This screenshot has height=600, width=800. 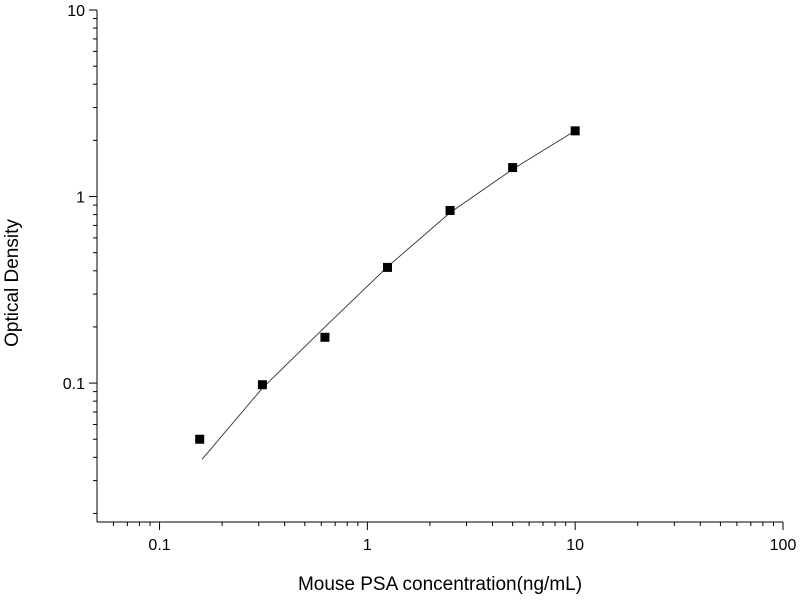 What do you see at coordinates (76, 11) in the screenshot?
I see `y-tick-label: 10` at bounding box center [76, 11].